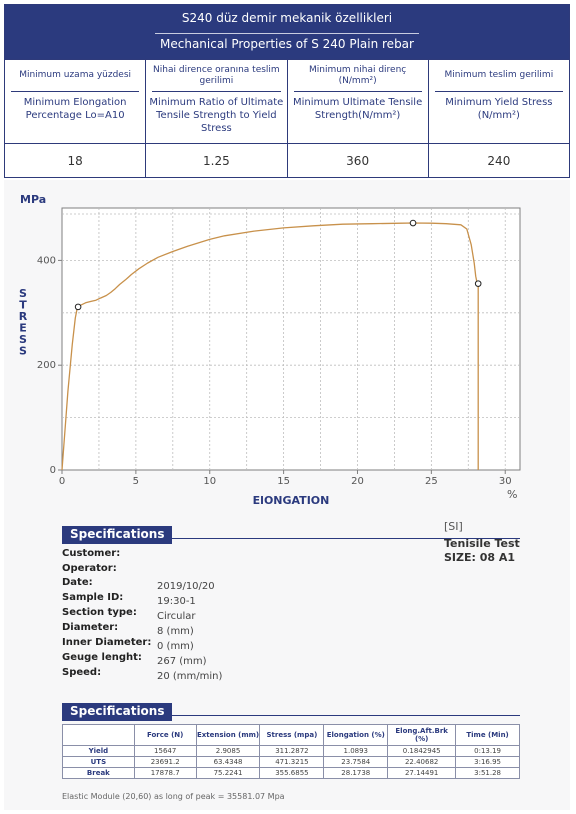 This screenshot has height=814, width=576. What do you see at coordinates (357, 75) in the screenshot?
I see `column-label-tr: Minimum nihai direnç (N/mm²)` at bounding box center [357, 75].